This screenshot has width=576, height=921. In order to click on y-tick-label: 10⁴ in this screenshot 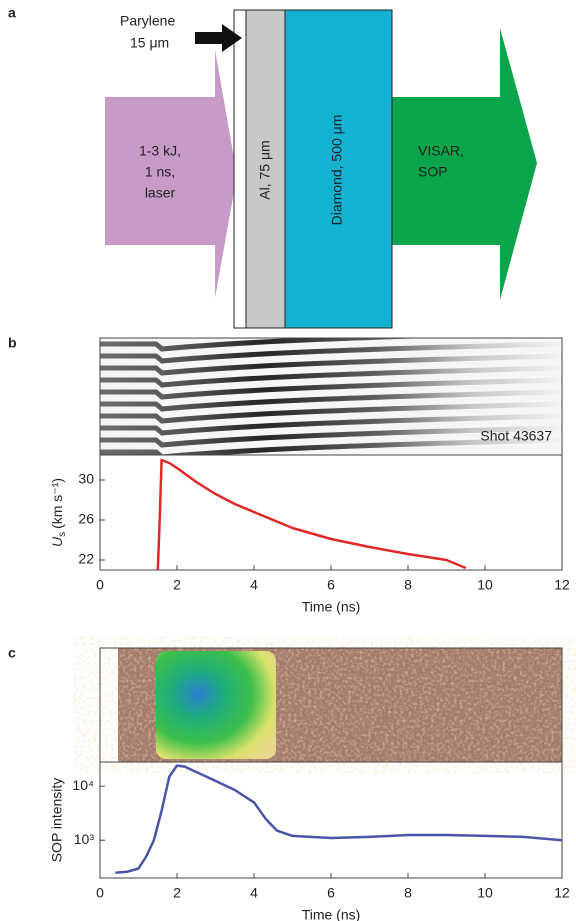, I will do `click(83, 785)`.